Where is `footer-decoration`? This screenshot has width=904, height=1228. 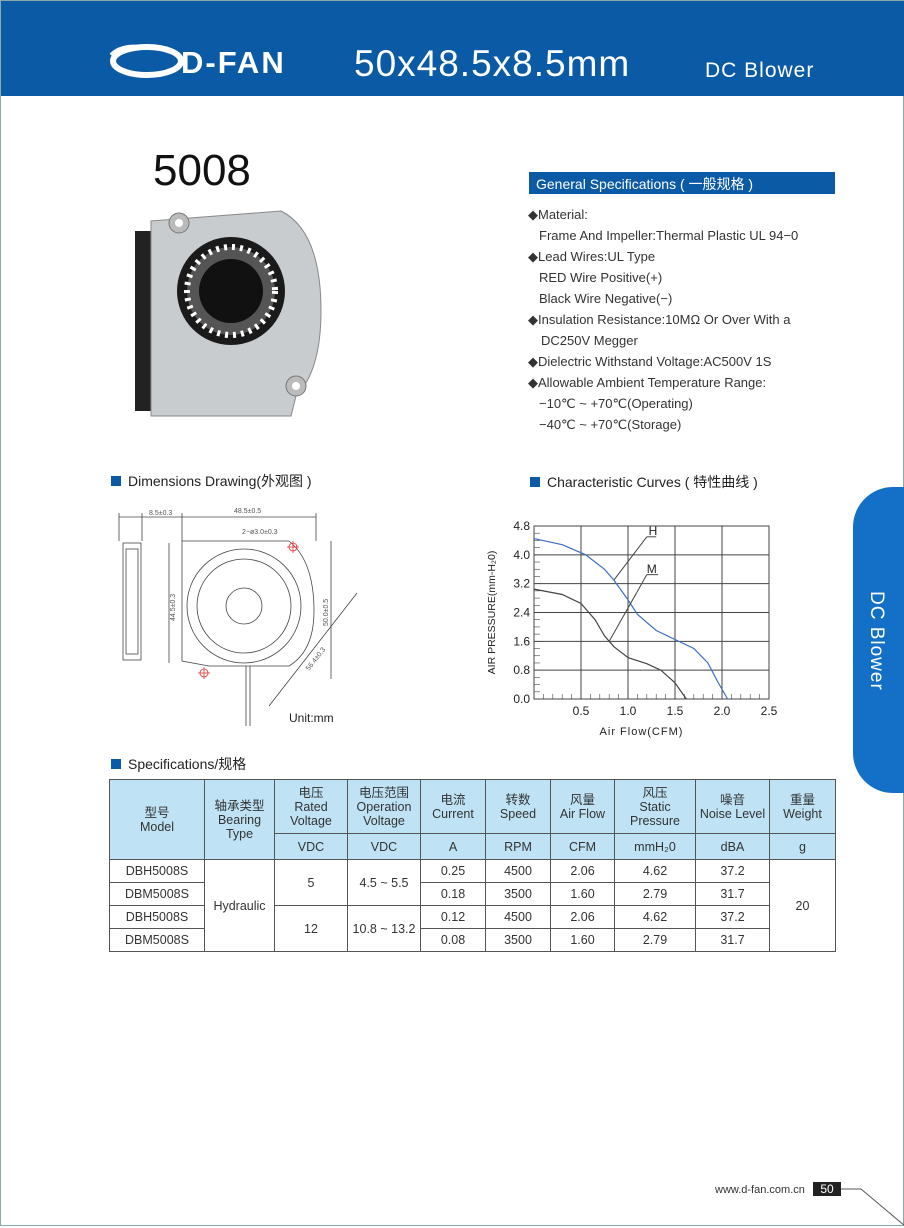 footer-decoration is located at coordinates (872, 1207).